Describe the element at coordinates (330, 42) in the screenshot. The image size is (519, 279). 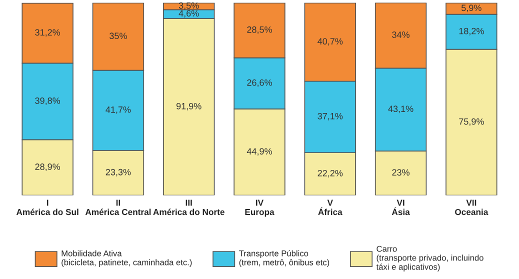
I see `data-label: 40,7%` at that location.